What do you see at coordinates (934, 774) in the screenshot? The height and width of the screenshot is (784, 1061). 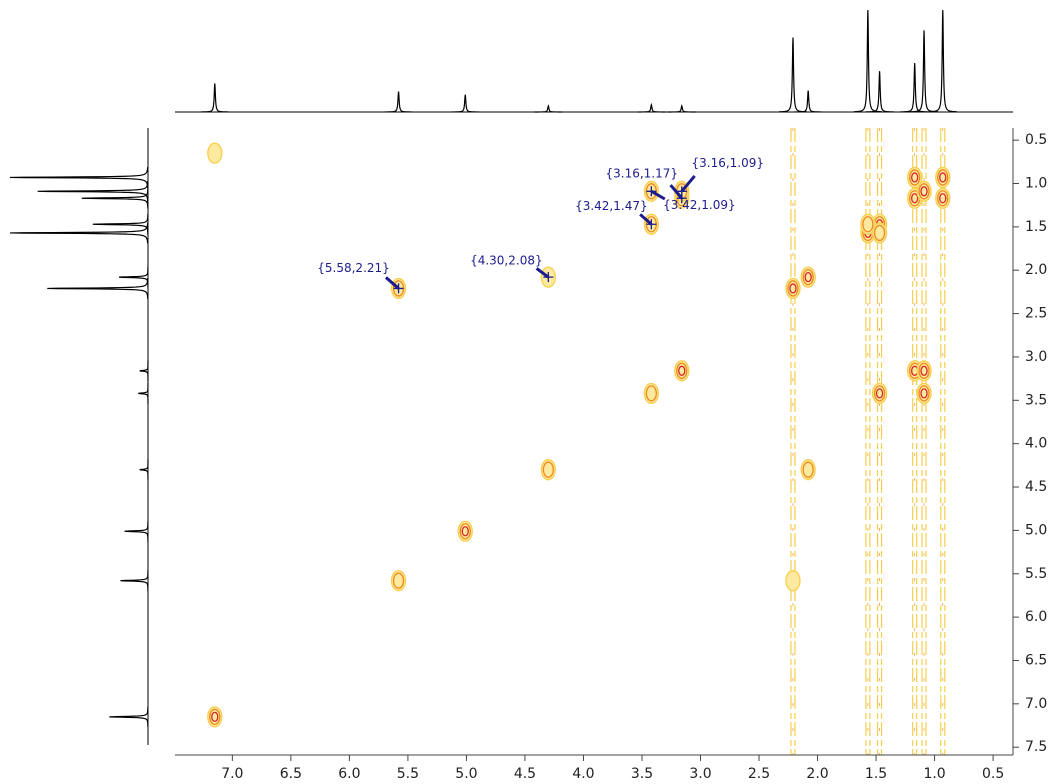 I see `x-tick-label: 1.0` at bounding box center [934, 774].